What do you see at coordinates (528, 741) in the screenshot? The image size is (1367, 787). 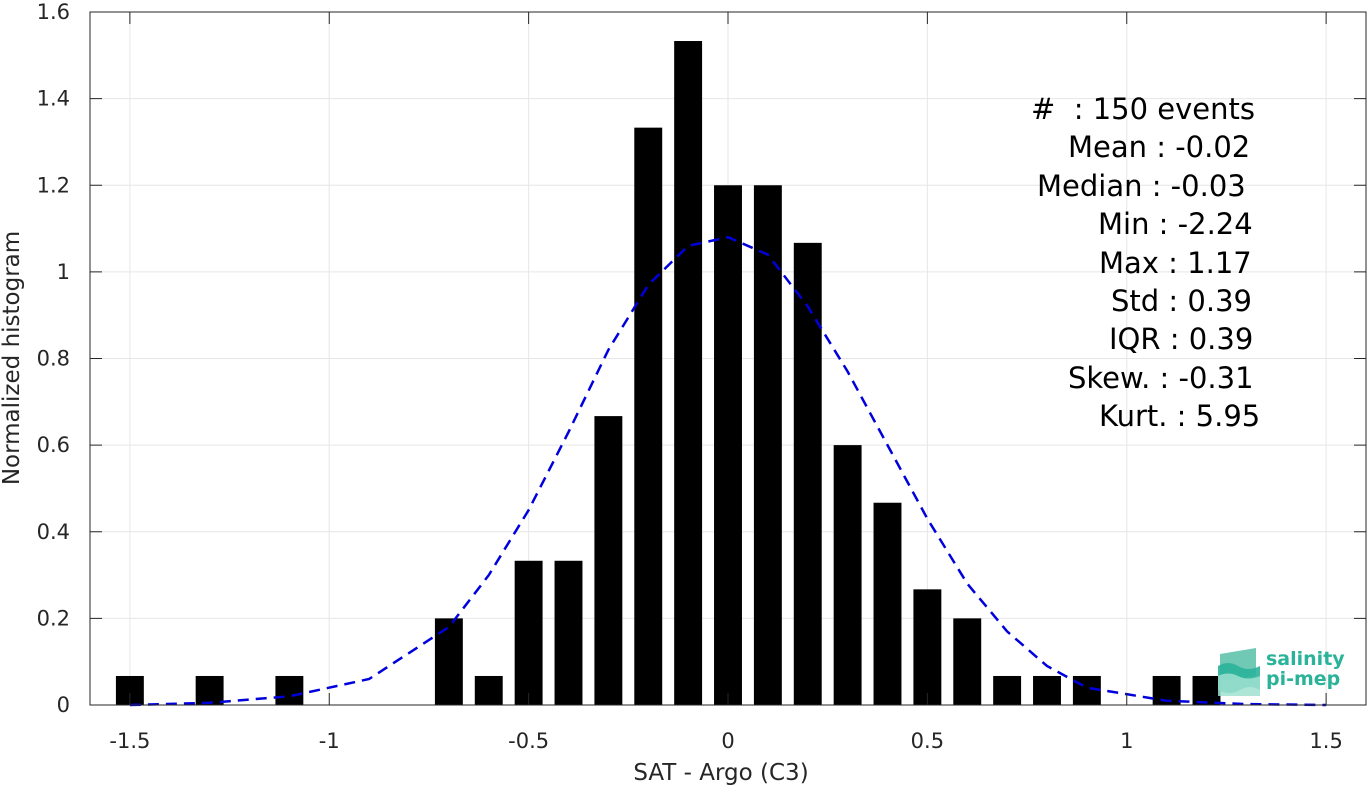 I see `x-tick-label-2: -0.5` at bounding box center [528, 741].